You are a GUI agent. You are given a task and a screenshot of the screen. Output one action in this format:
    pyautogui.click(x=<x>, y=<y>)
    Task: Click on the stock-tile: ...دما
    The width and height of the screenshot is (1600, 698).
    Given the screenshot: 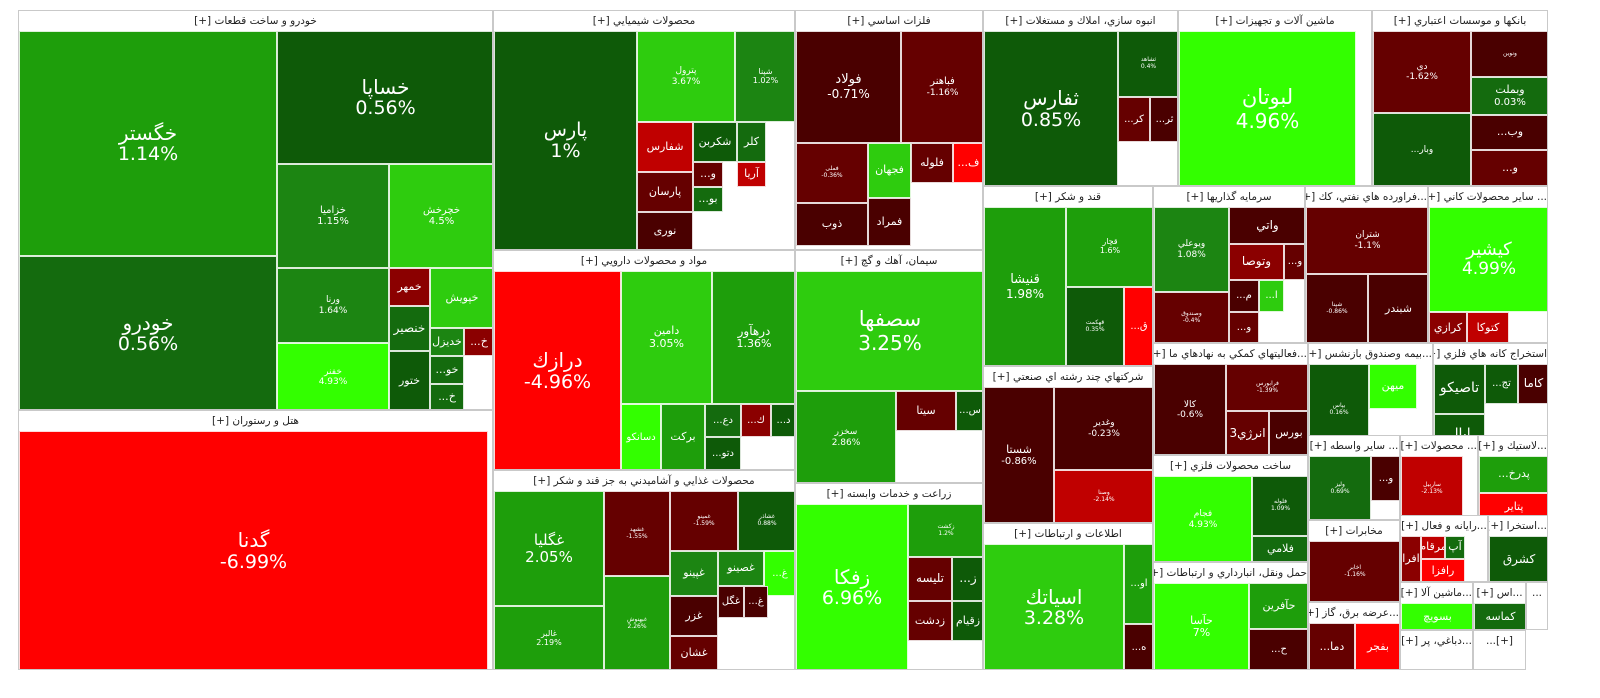 What is the action you would take?
    pyautogui.click(x=1332, y=646)
    